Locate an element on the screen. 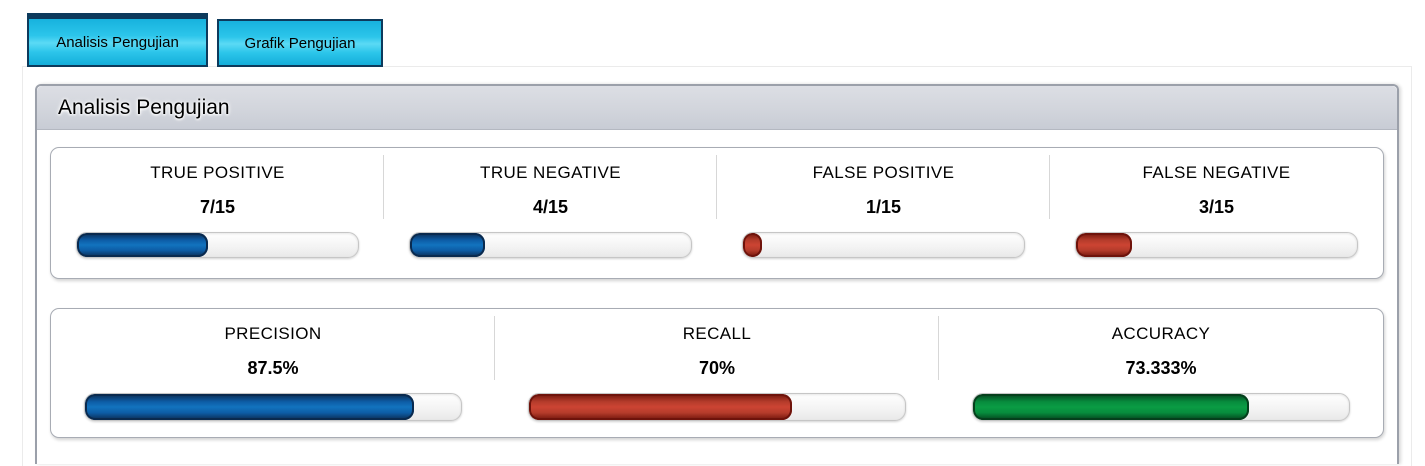 The width and height of the screenshot is (1425, 466). true-negative-progress-bar is located at coordinates (550, 245).